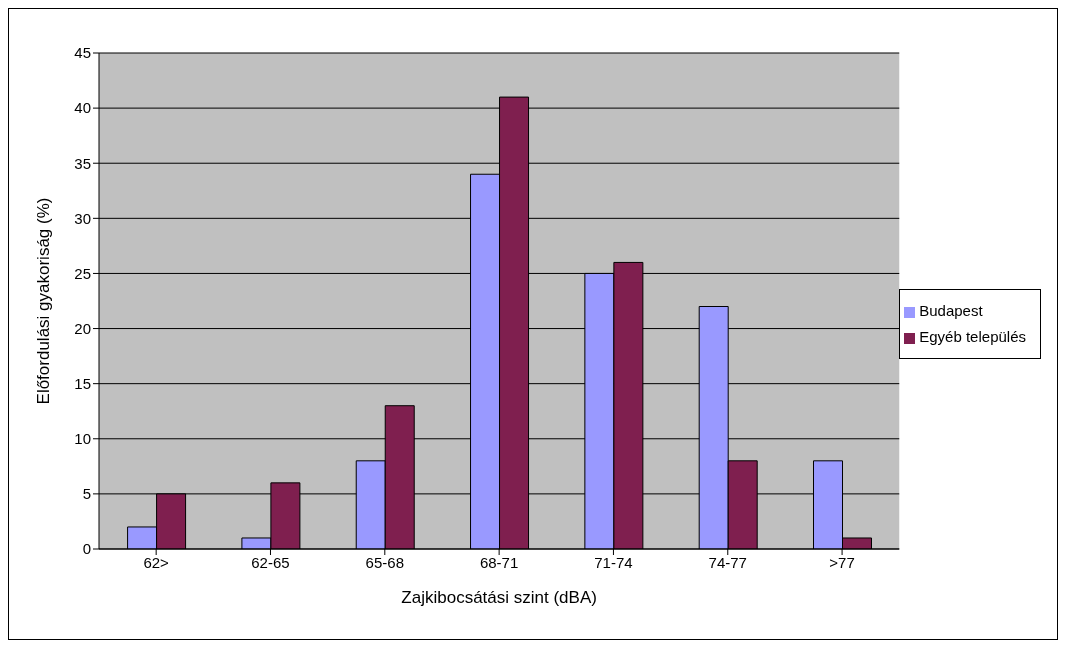  What do you see at coordinates (44, 301) in the screenshot?
I see `y-axis-title: Előfordulási gyakoriság (%)` at bounding box center [44, 301].